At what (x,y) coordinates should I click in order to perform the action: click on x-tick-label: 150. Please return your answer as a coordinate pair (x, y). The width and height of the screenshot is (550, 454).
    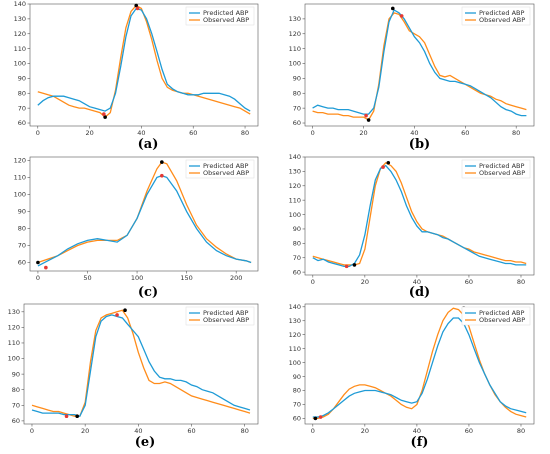
    Looking at the image, I should click on (186, 278).